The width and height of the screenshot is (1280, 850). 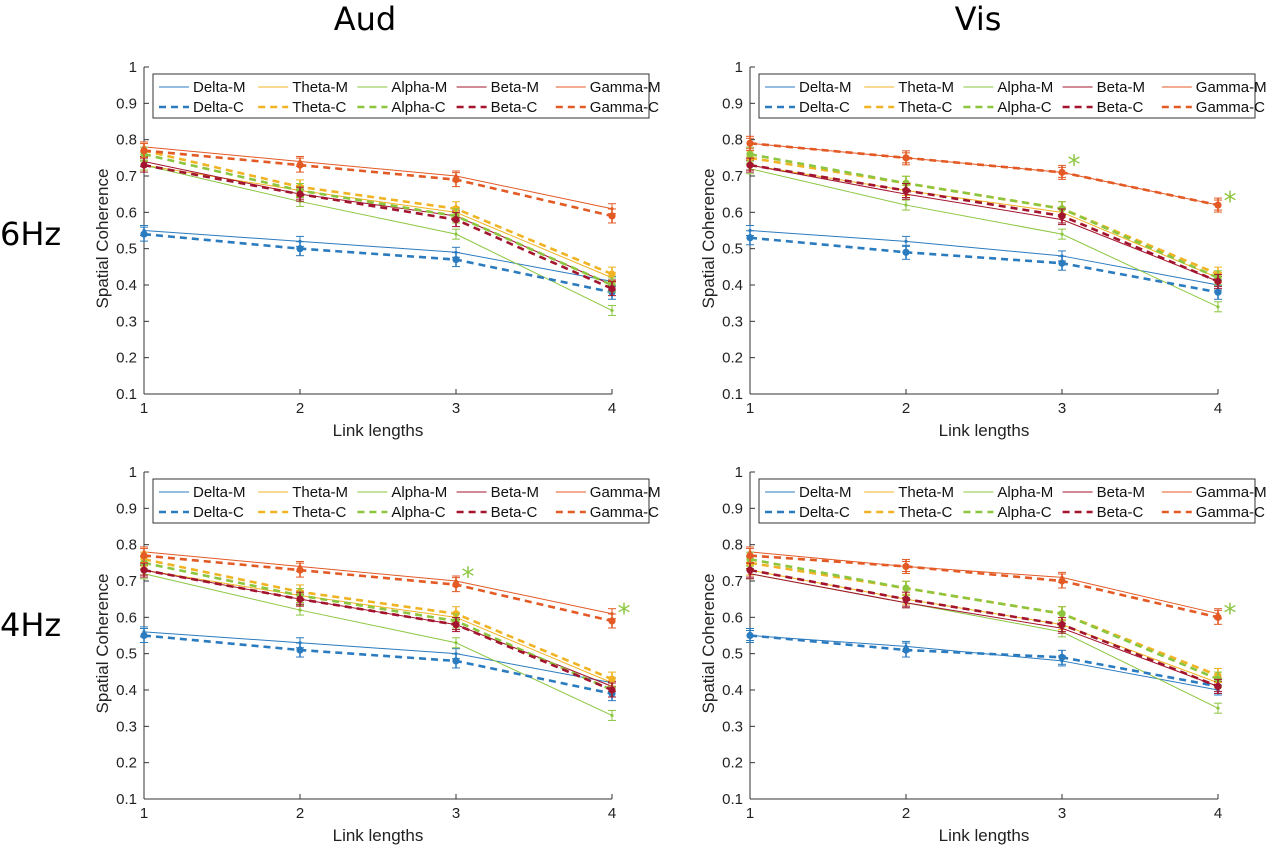 I want to click on series-line-beta-m, so click(x=378, y=223).